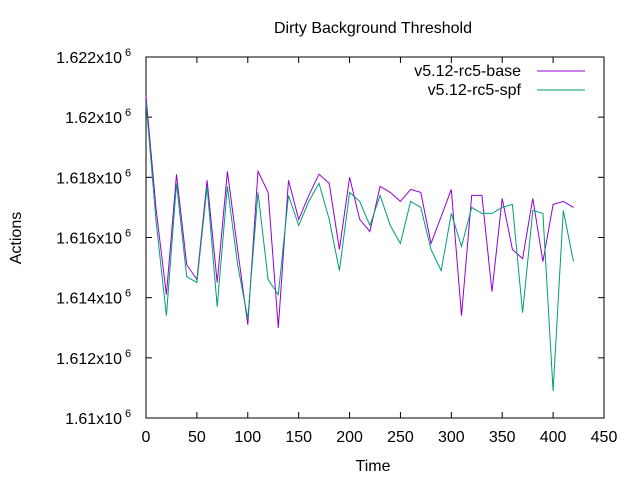  Describe the element at coordinates (373, 466) in the screenshot. I see `x-axis-label: Time` at that location.